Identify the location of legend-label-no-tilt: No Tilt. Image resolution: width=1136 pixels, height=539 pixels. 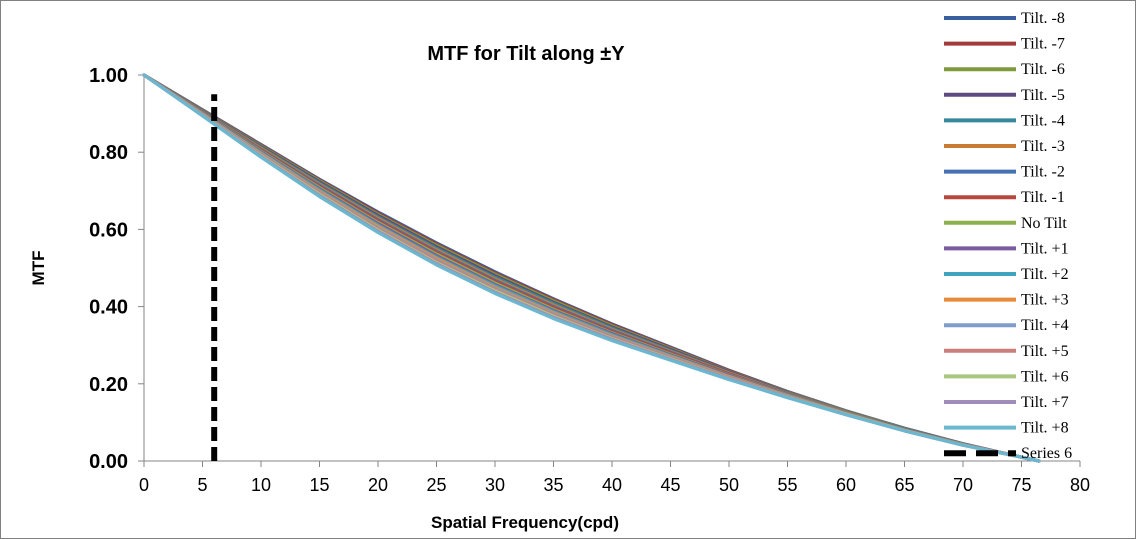
(1044, 223).